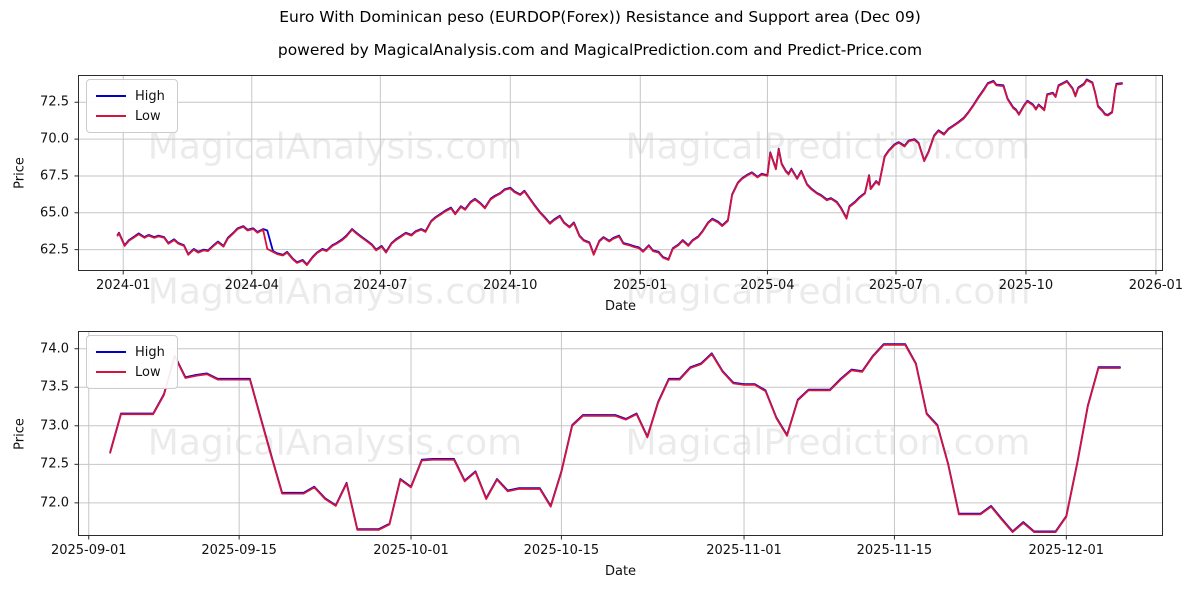  What do you see at coordinates (620, 571) in the screenshot?
I see `bottom-chart-xlabel: Date` at bounding box center [620, 571].